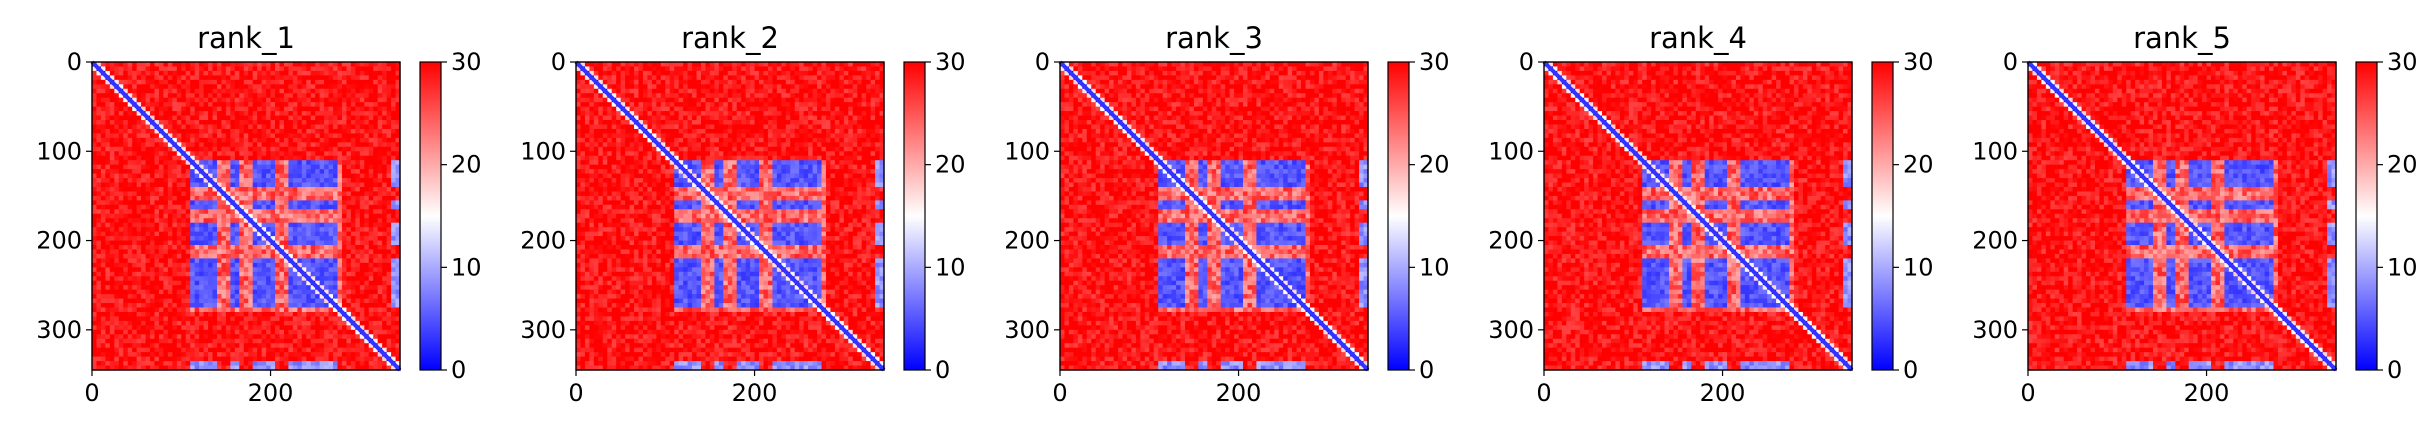 The height and width of the screenshot is (438, 2435). What do you see at coordinates (1698, 38) in the screenshot?
I see `panel-title: rank_4` at bounding box center [1698, 38].